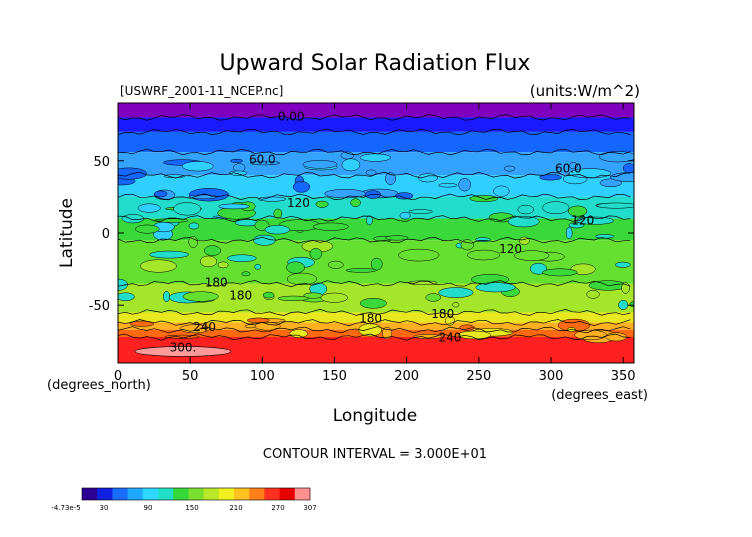  I want to click on x-tick-label-6: 300, so click(551, 376).